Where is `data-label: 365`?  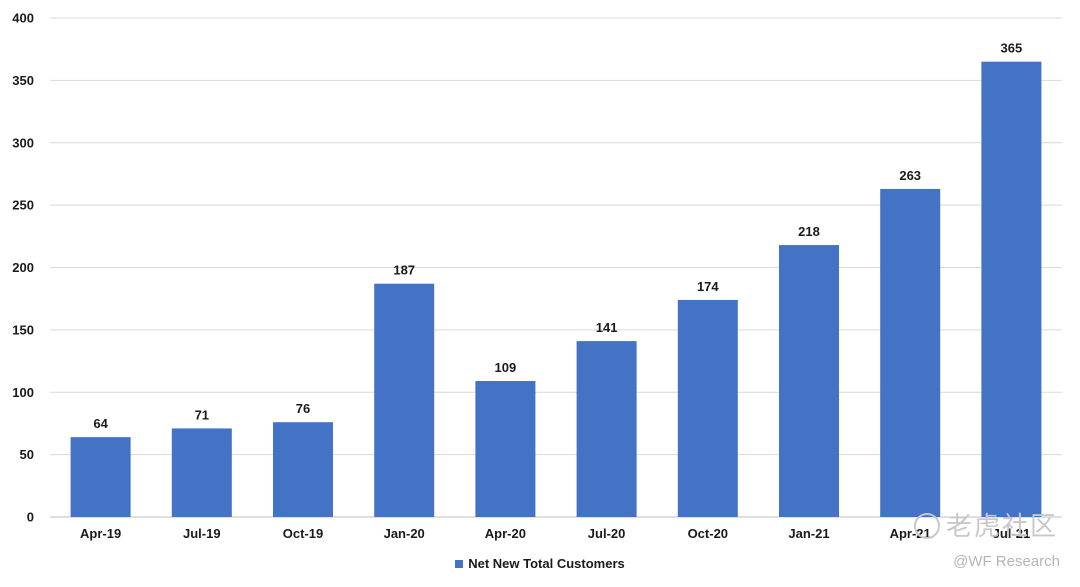
data-label: 365 is located at coordinates (1012, 48).